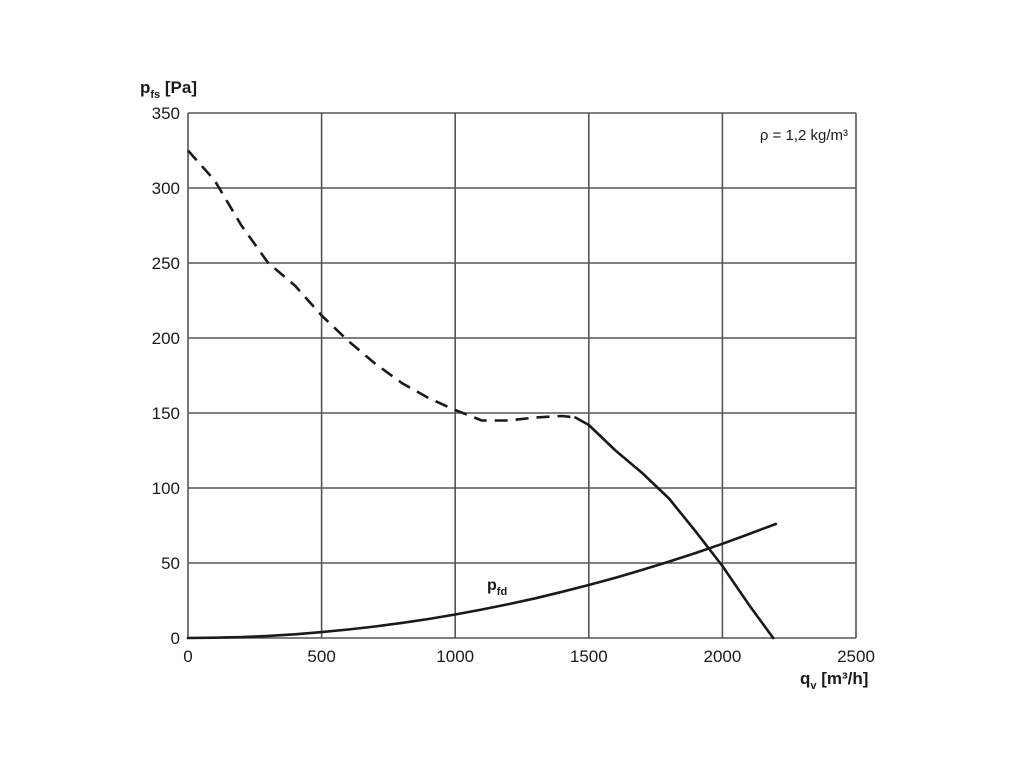 The height and width of the screenshot is (768, 1024). What do you see at coordinates (178, 87) in the screenshot?
I see `y-axis-title-unit: [Pa]` at bounding box center [178, 87].